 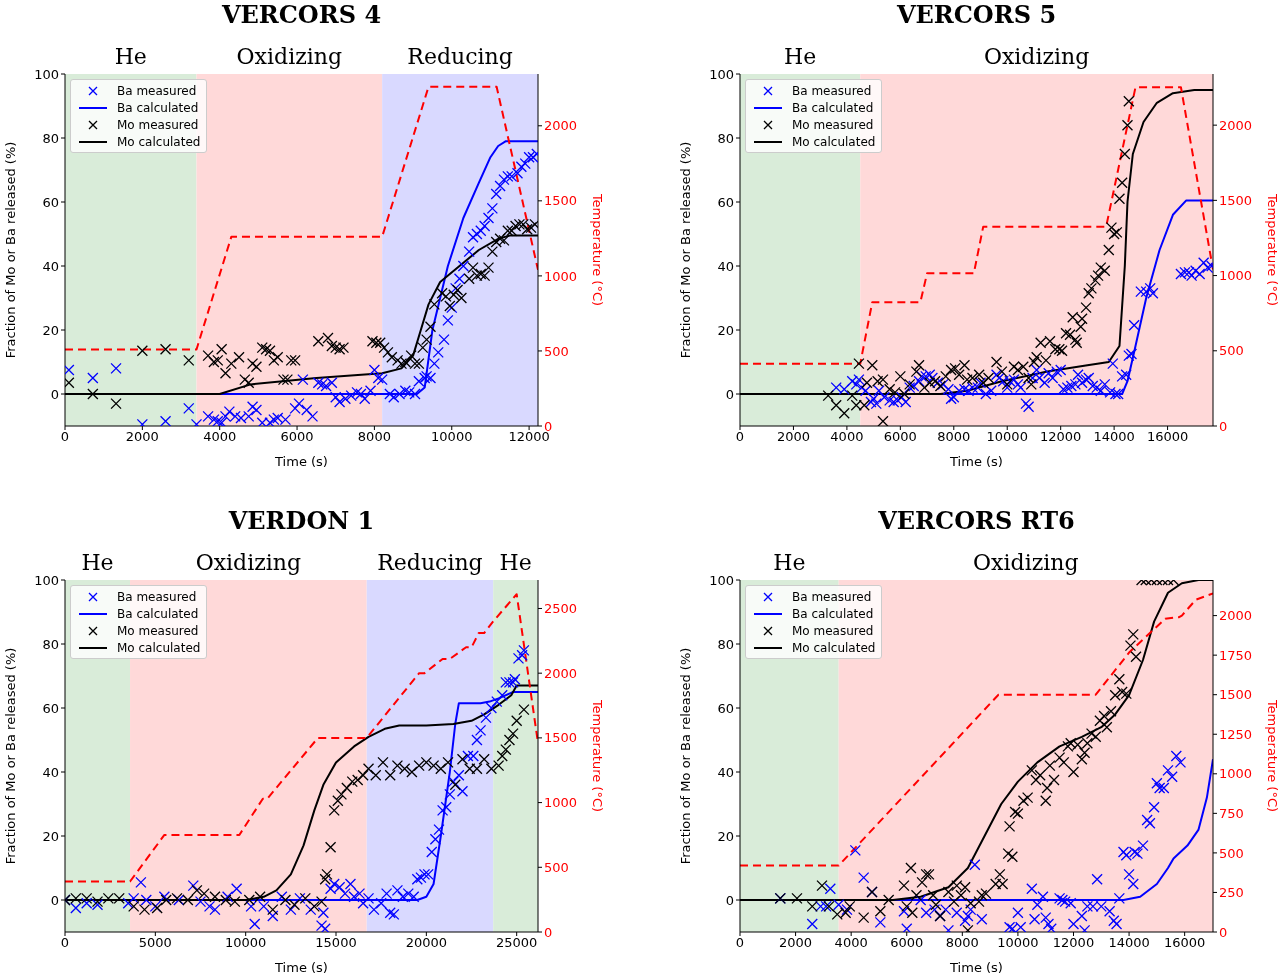 What do you see at coordinates (1236, 655) in the screenshot?
I see `y2-tick-label: 1750` at bounding box center [1236, 655].